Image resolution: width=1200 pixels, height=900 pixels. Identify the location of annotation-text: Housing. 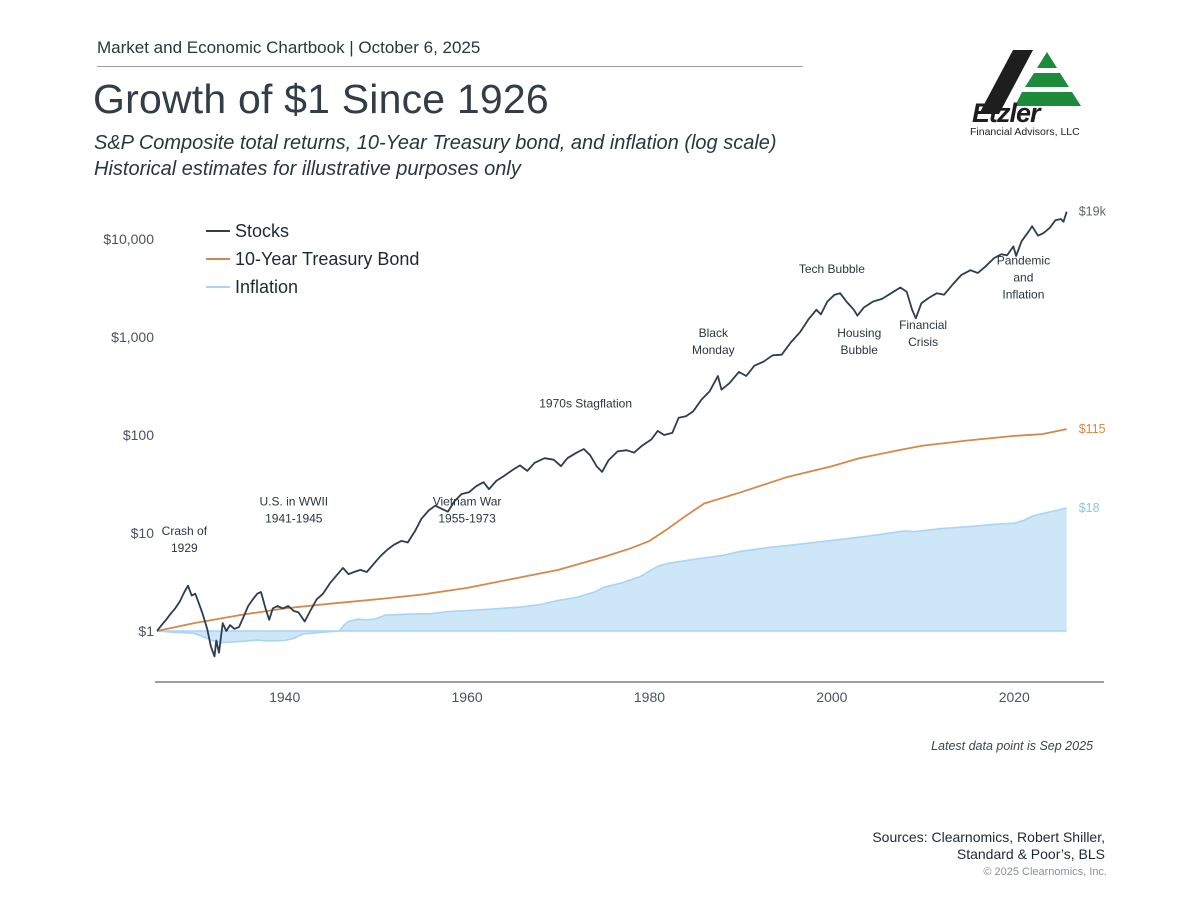
(859, 333).